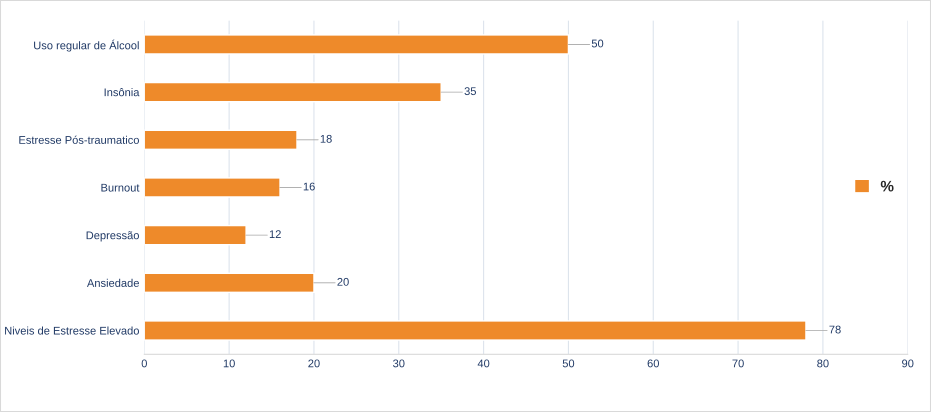 This screenshot has height=412, width=931. I want to click on x-tick-label: 50, so click(568, 363).